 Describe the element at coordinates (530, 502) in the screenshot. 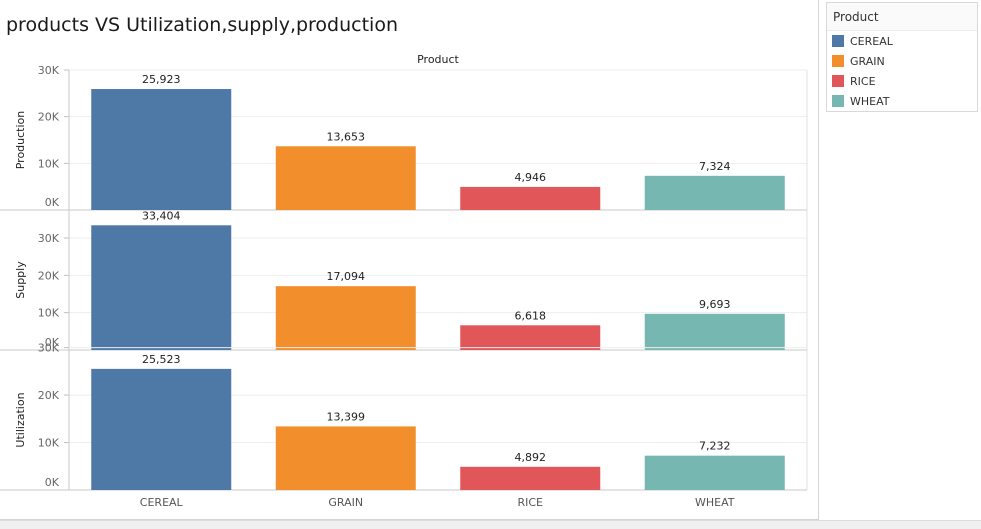

I see `x-tick-label: RICE` at that location.